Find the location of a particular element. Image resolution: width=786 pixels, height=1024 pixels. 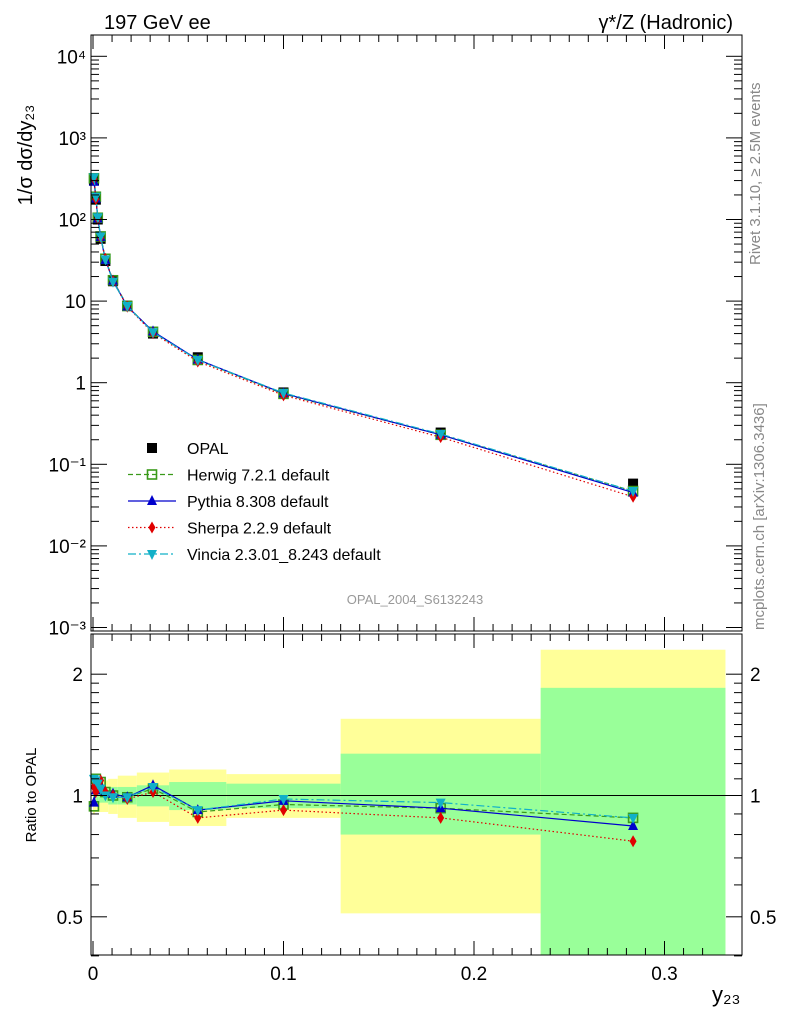

y-tick-label: 10⁻² is located at coordinates (68, 547).